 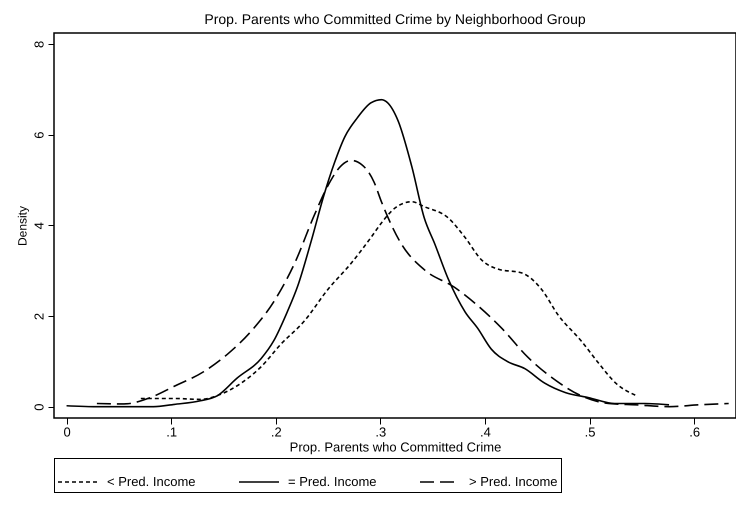 What do you see at coordinates (396, 447) in the screenshot?
I see `x-axis-title: Prop. Parents who Committed Crime` at bounding box center [396, 447].